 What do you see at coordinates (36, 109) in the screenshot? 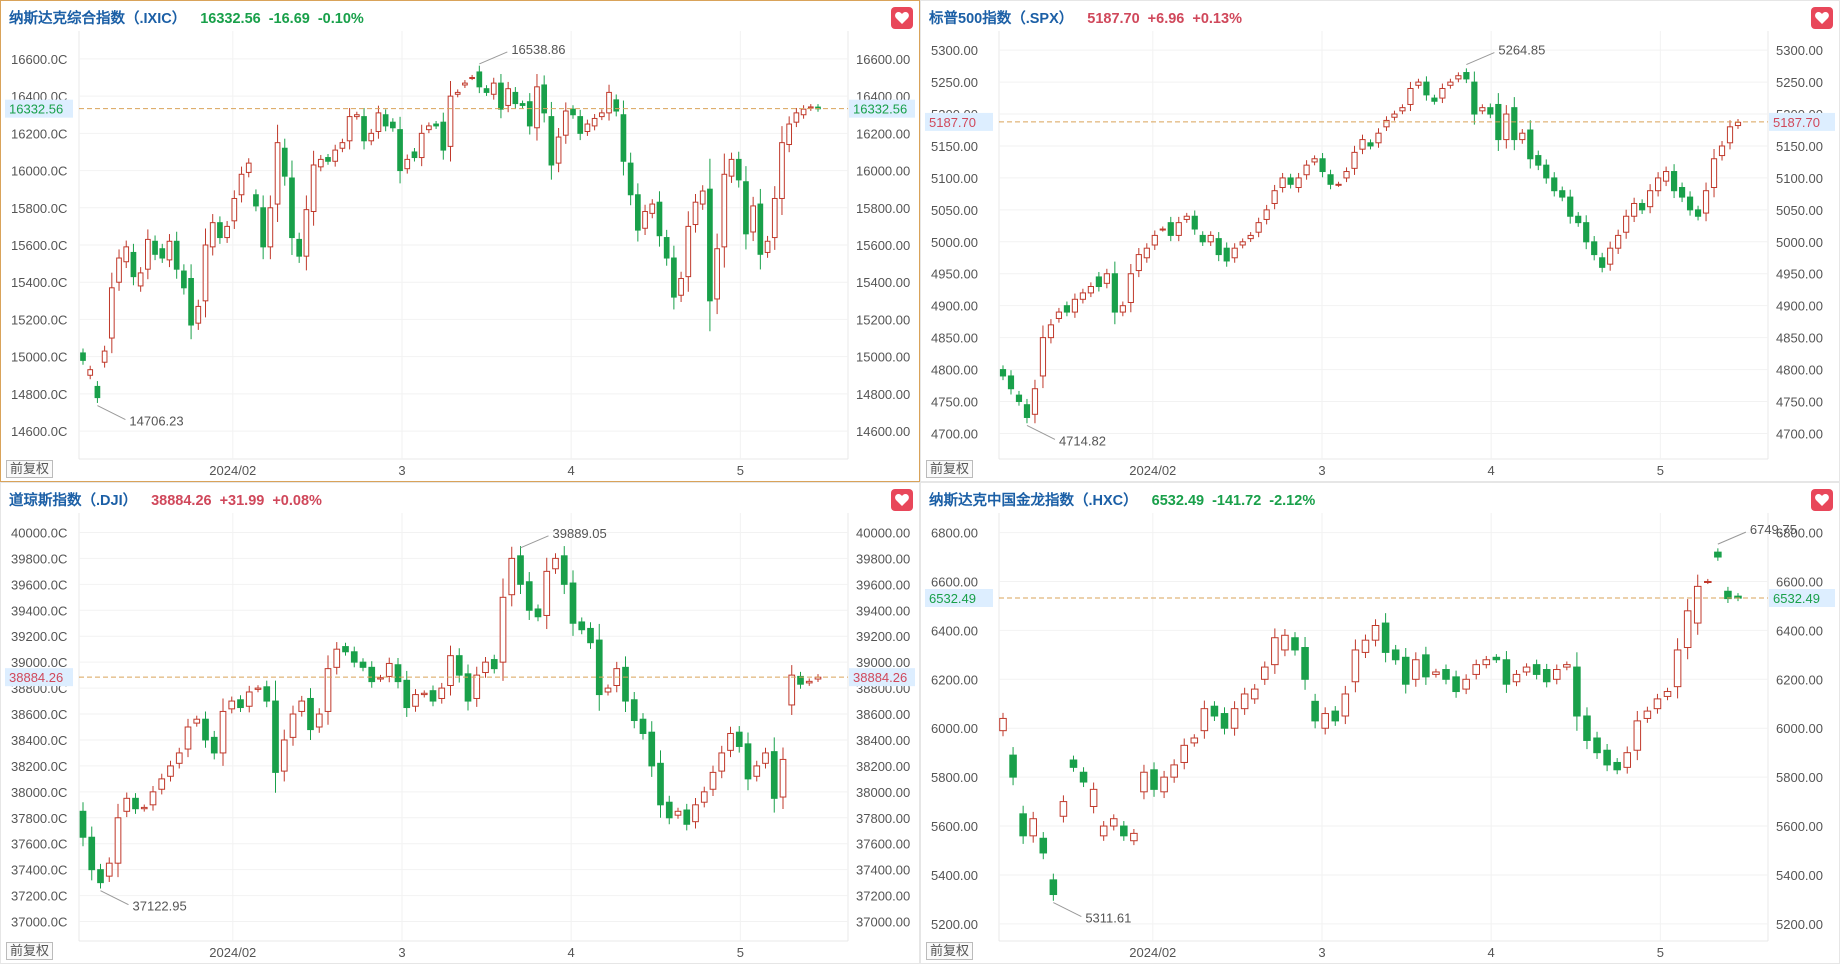
I see `last-price-label-left: 16332.56` at bounding box center [36, 109].